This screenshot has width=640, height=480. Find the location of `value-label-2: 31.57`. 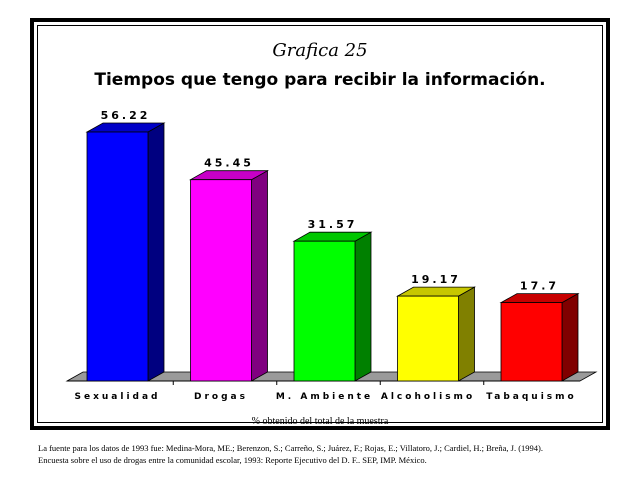

value-label-2: 31.57 is located at coordinates (333, 224).